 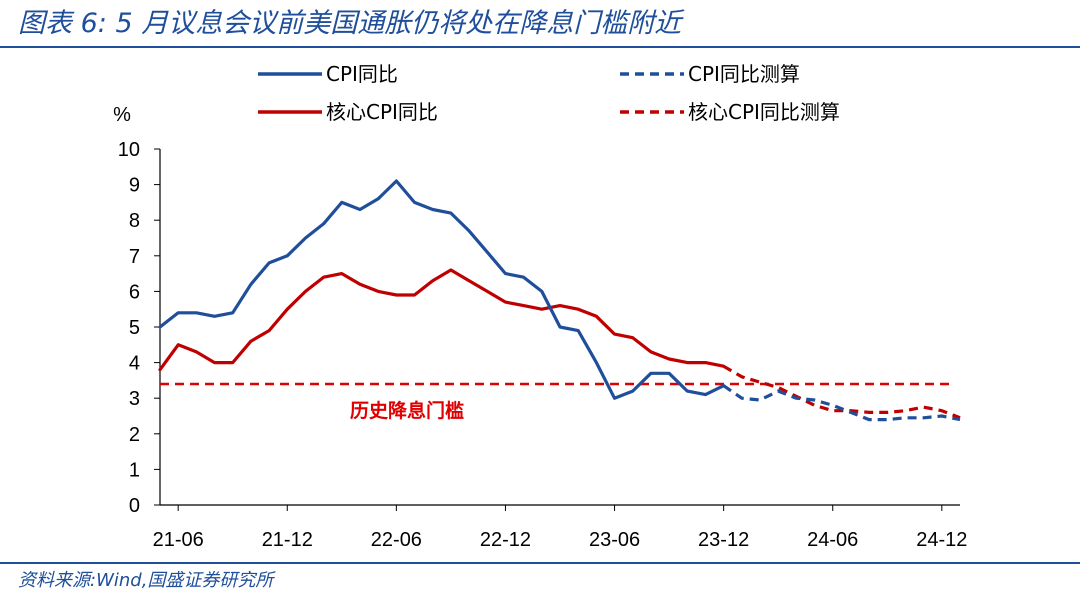 I want to click on y-tick-label: 0, so click(x=134, y=506).